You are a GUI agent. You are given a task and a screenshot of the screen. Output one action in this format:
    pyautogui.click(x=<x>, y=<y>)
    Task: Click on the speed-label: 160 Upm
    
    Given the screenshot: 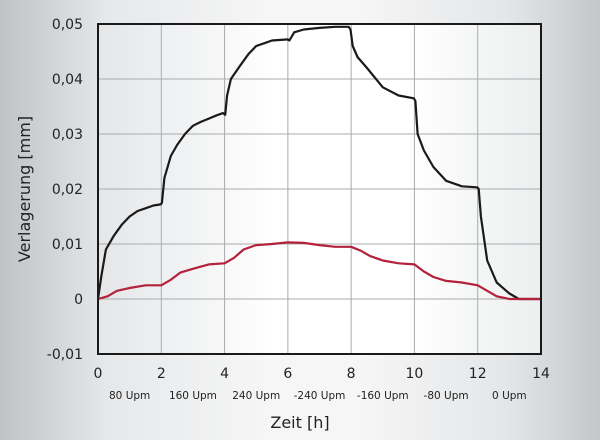 What is the action you would take?
    pyautogui.click(x=193, y=396)
    